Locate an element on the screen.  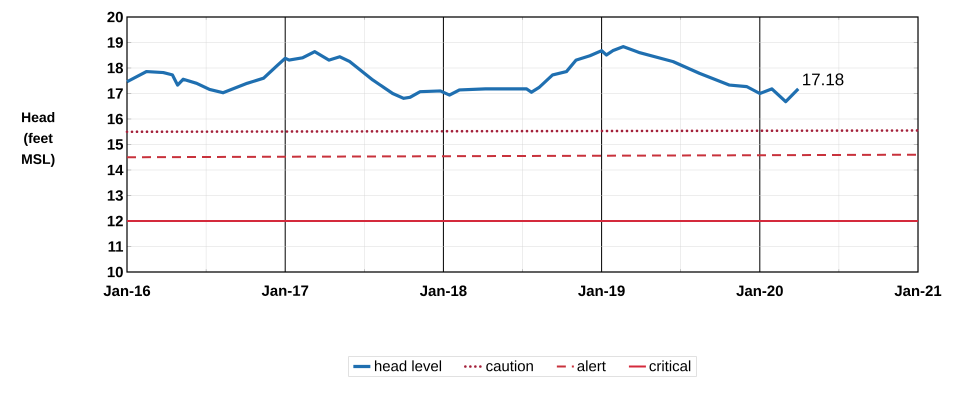
y-tick-label: 19 is located at coordinates (115, 42).